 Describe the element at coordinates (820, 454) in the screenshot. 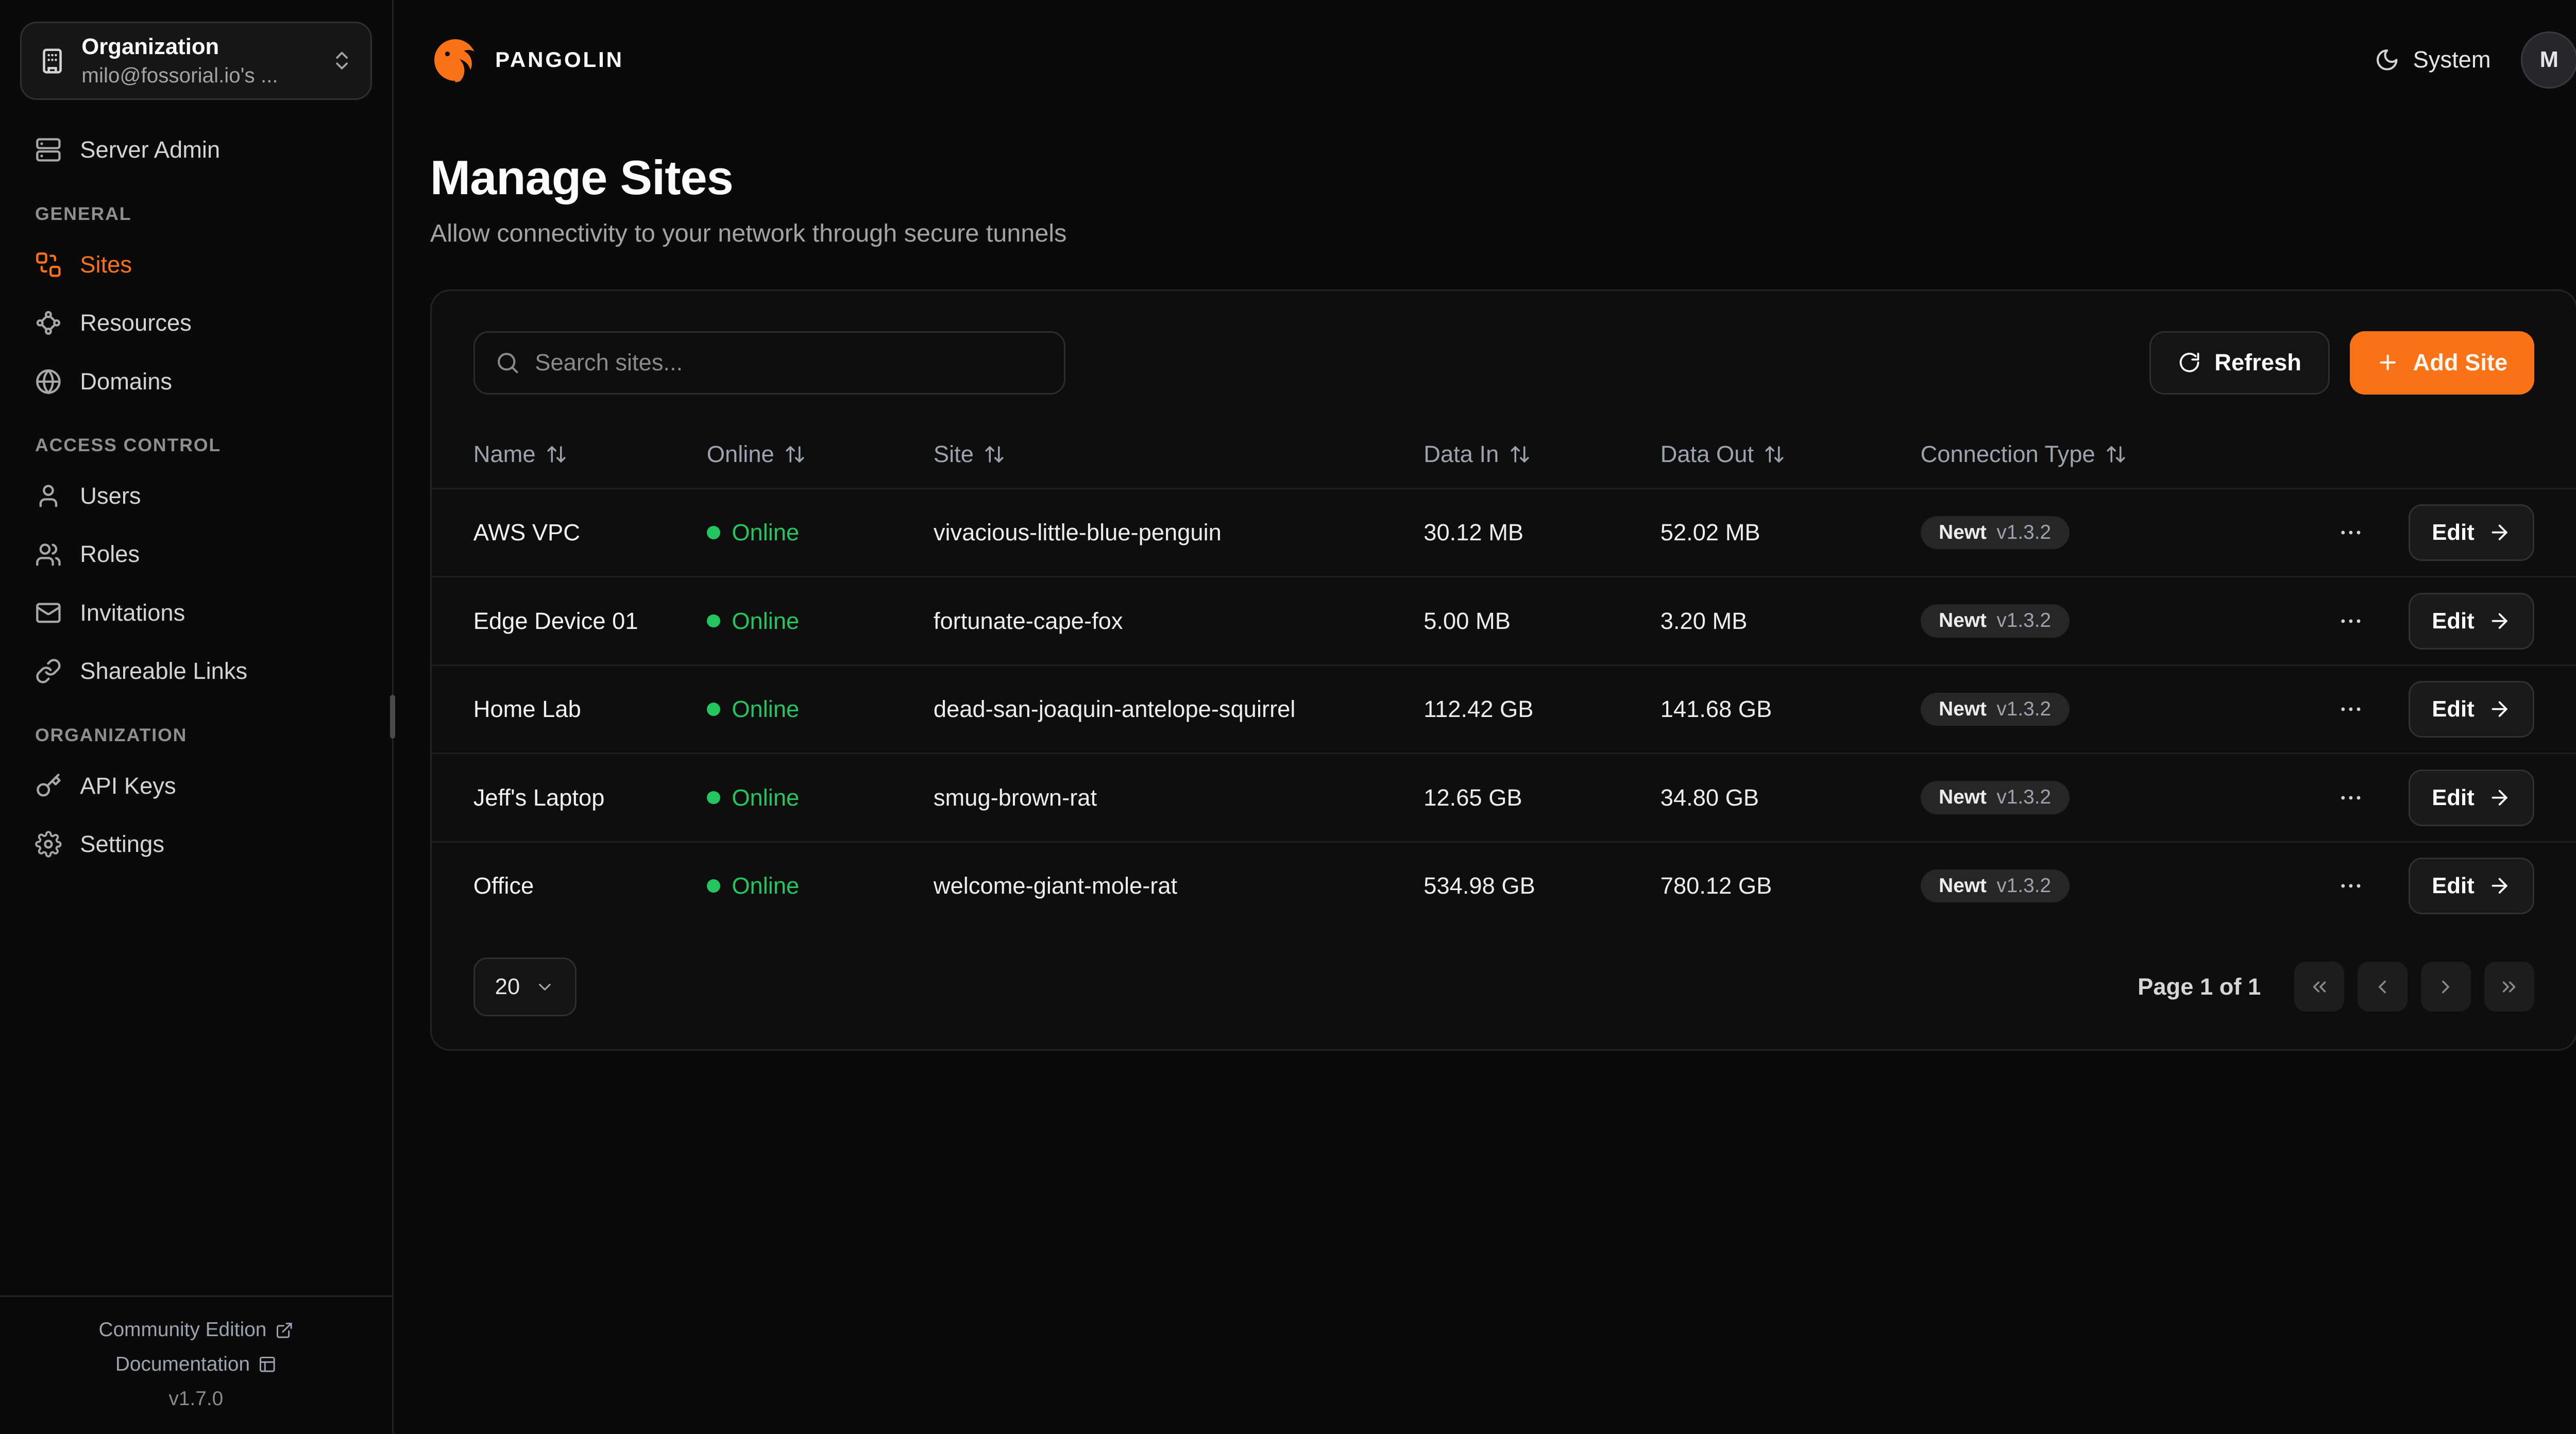

I see `column-header-online: Online` at that location.